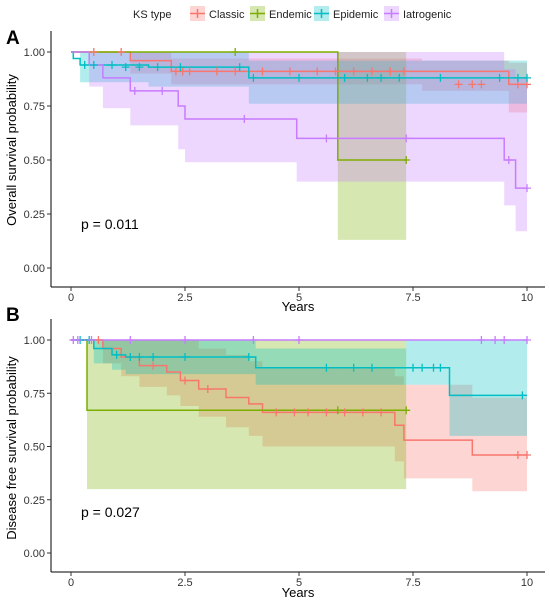 The height and width of the screenshot is (600, 550). What do you see at coordinates (299, 368) in the screenshot?
I see `km-curve-epidemic-b` at bounding box center [299, 368].